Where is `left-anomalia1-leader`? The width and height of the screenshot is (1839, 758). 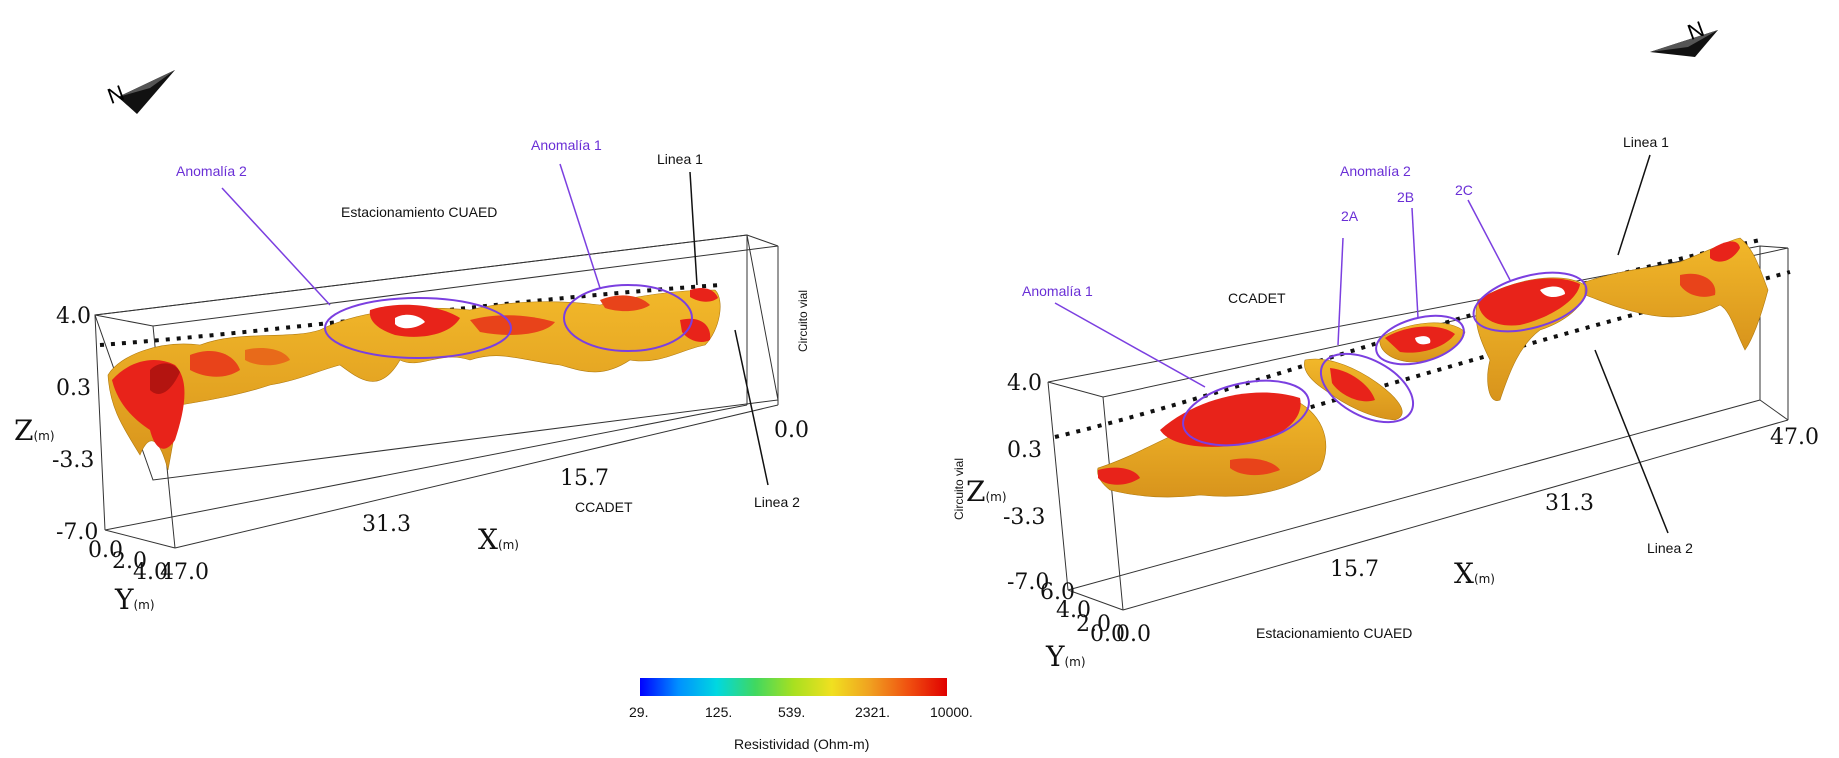
left-anomalia1-leader is located at coordinates (580, 226).